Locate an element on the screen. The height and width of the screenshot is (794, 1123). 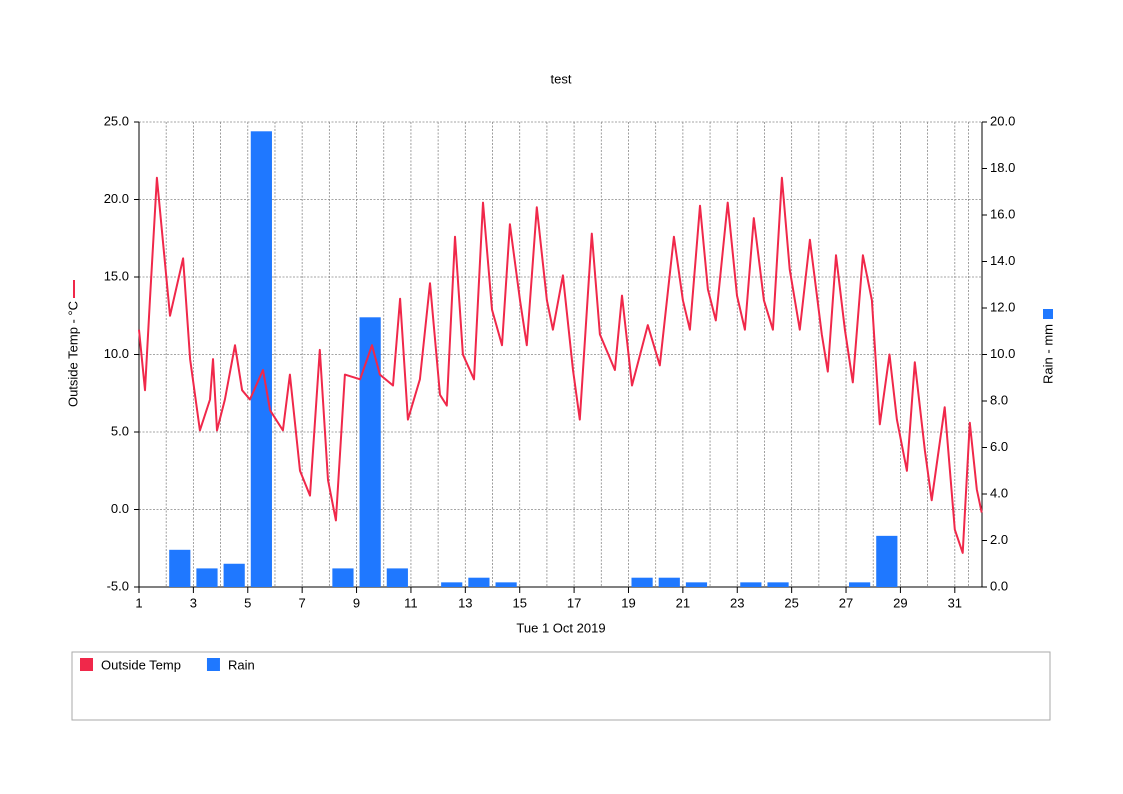
chart-title: test is located at coordinates (561, 78).